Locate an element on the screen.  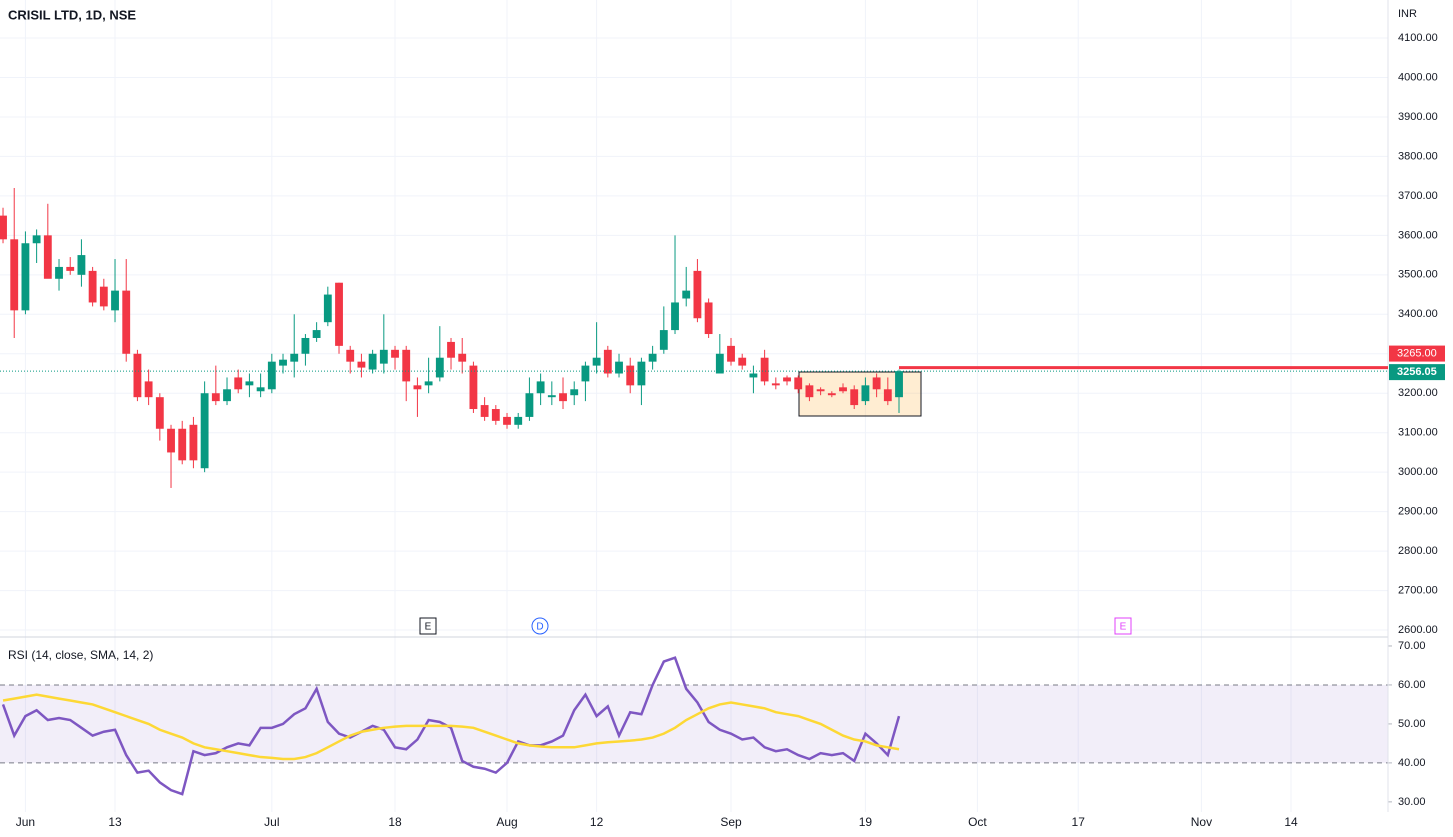
y-tick-label: 2900.00 is located at coordinates (1418, 512).